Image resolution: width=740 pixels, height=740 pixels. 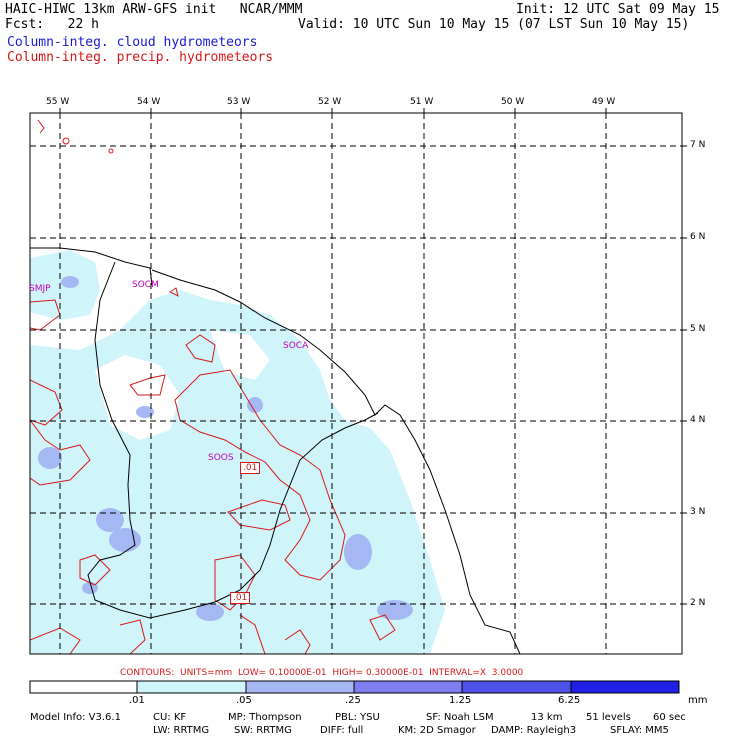 What do you see at coordinates (698, 603) in the screenshot?
I see `lat-label: 2 N` at bounding box center [698, 603].